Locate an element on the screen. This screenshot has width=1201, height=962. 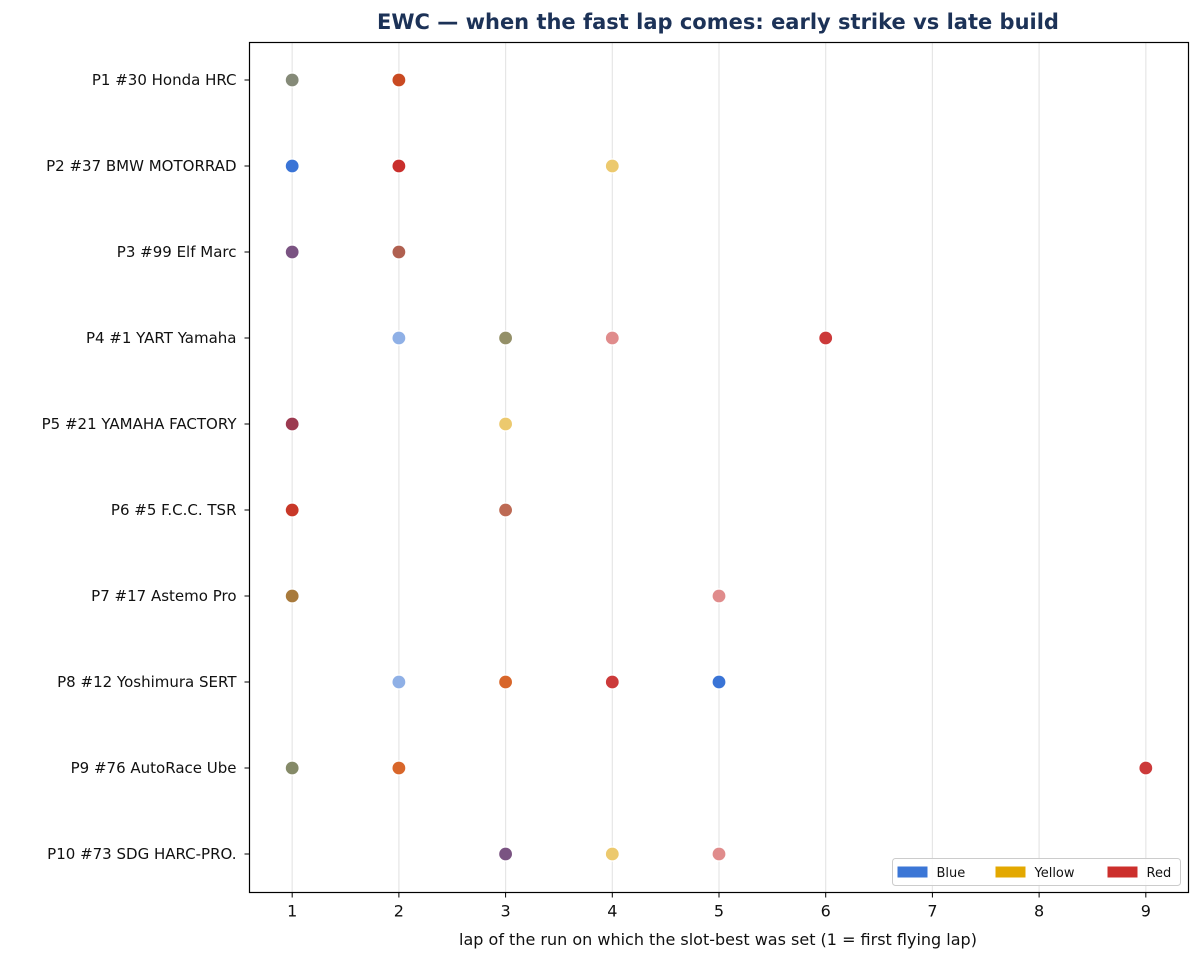
y-tick-label: P2 #37 BMW MOTORRAD is located at coordinates (141, 166).